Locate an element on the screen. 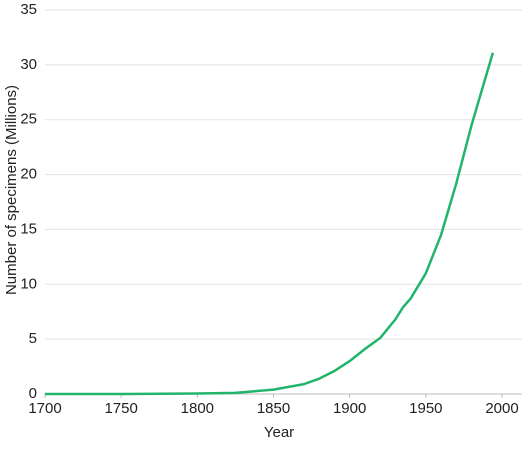 This screenshot has height=453, width=522. y-axis-label: Number of specimens (Millions) is located at coordinates (11, 190).